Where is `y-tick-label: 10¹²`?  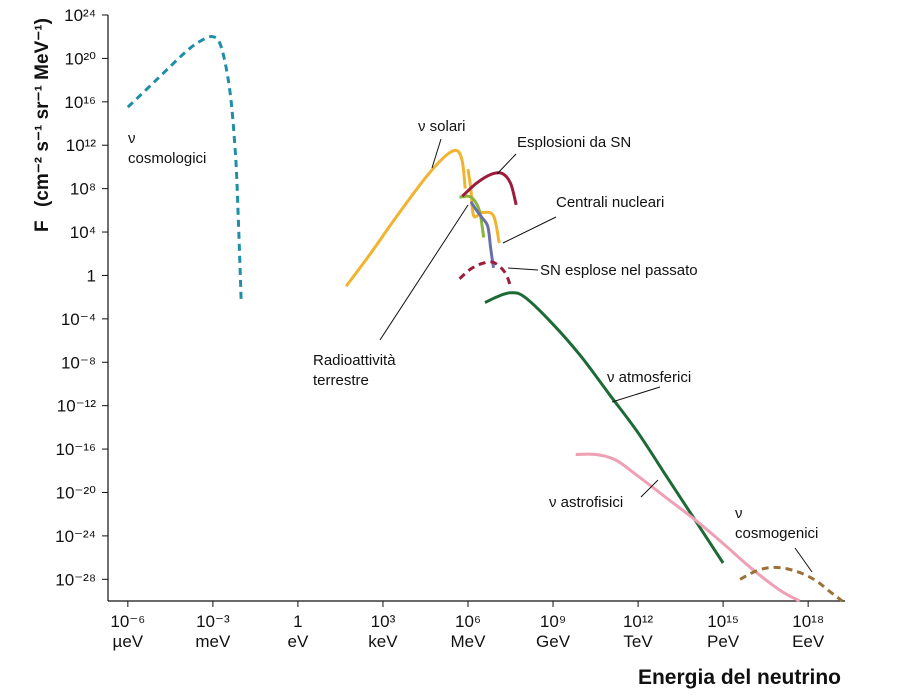 y-tick-label: 10¹² is located at coordinates (81, 145).